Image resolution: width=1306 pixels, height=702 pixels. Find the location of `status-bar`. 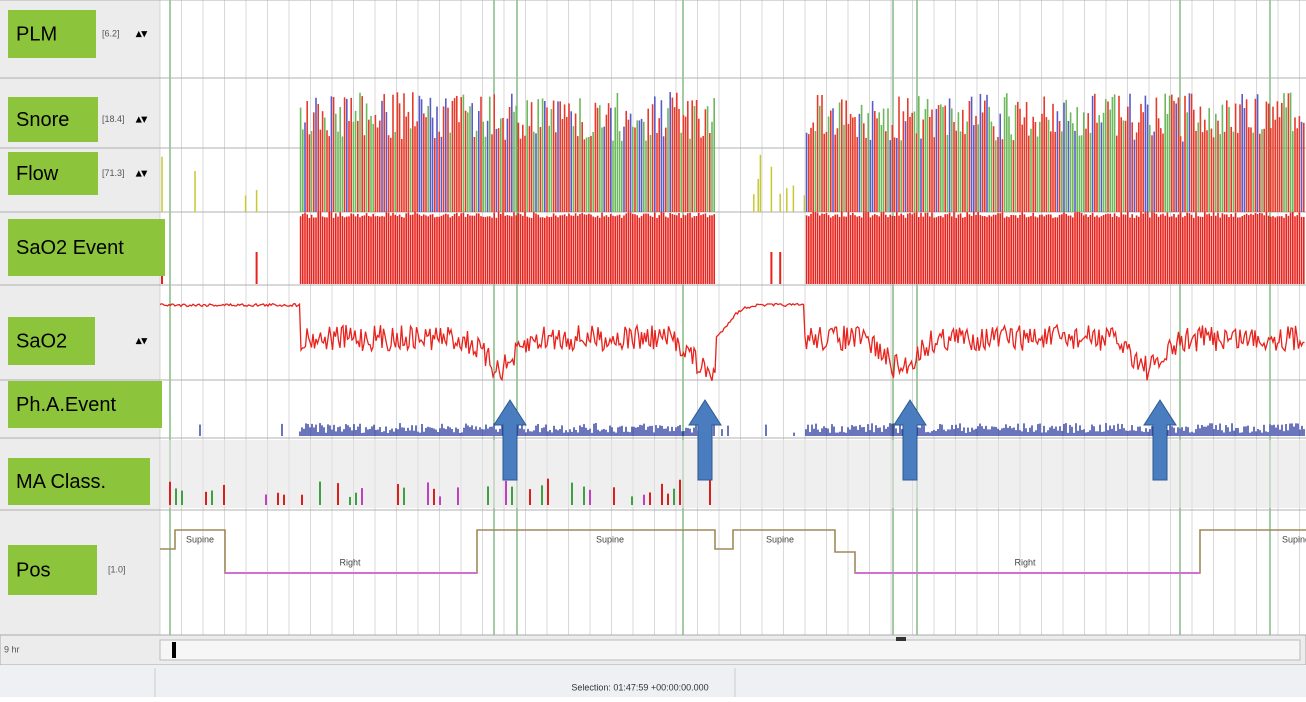

status-bar is located at coordinates (653, 681).